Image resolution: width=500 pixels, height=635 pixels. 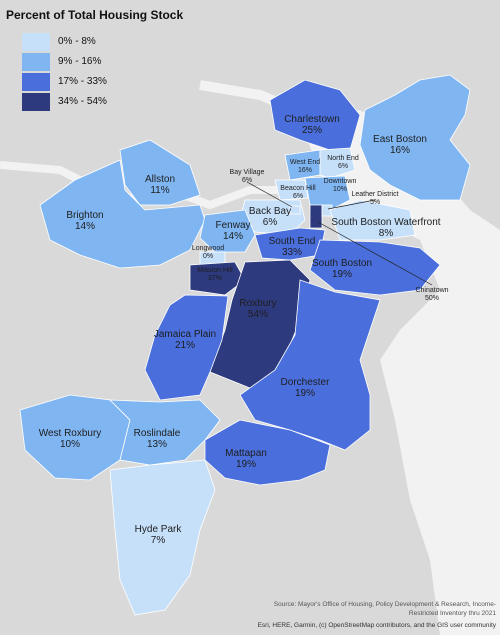 What do you see at coordinates (270, 211) in the screenshot?
I see `neighborhood-name: Back Bay` at bounding box center [270, 211].